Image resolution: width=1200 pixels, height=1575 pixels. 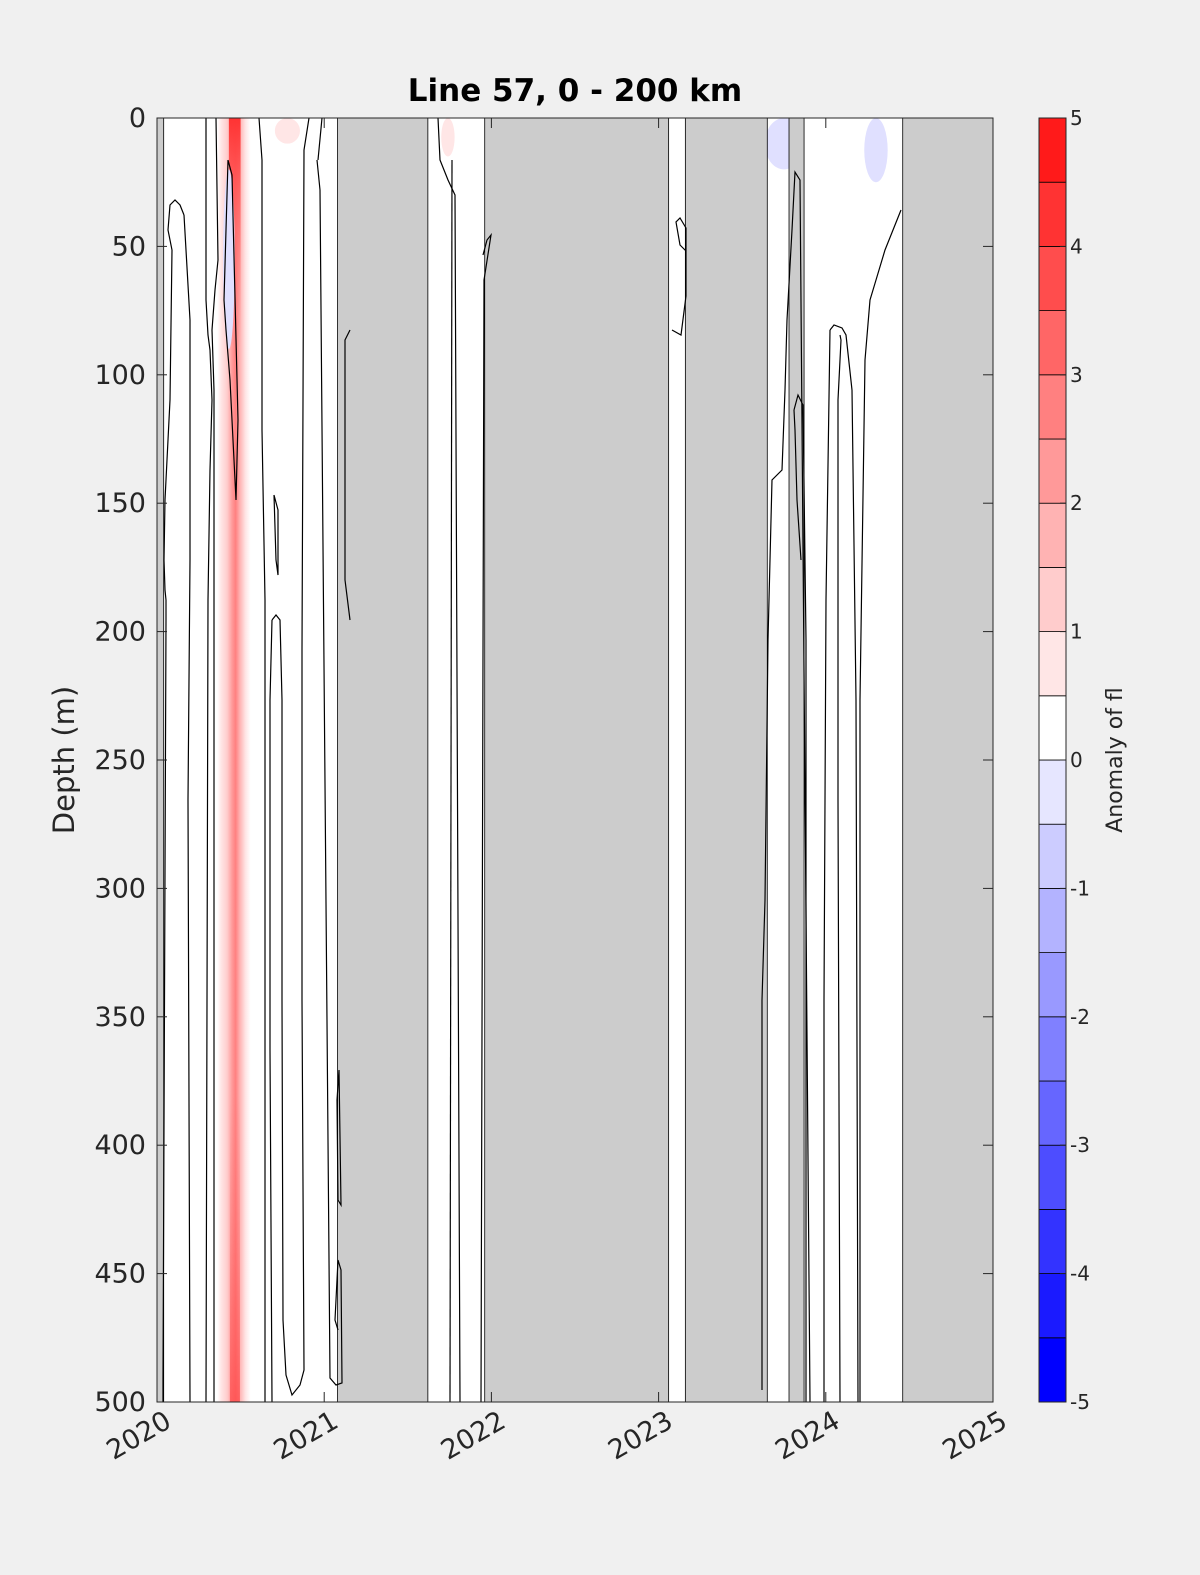 I want to click on y-tick-label: 200, so click(x=120, y=632).